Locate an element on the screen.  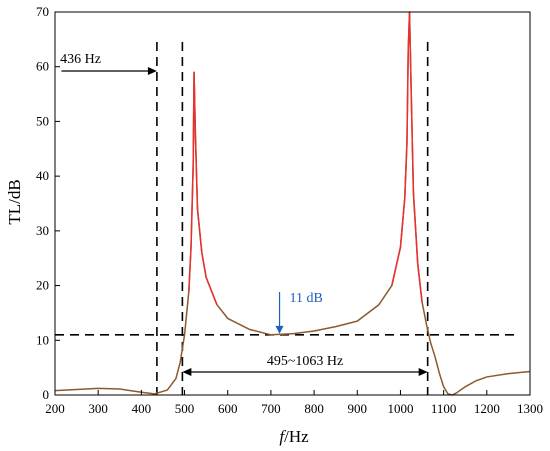
y-axis-title: TL/dB is located at coordinates (14, 201).